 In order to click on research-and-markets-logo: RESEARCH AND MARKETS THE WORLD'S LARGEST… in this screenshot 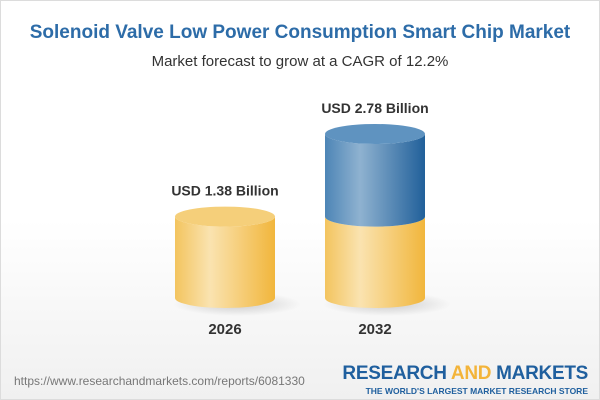, I will do `click(465, 380)`.